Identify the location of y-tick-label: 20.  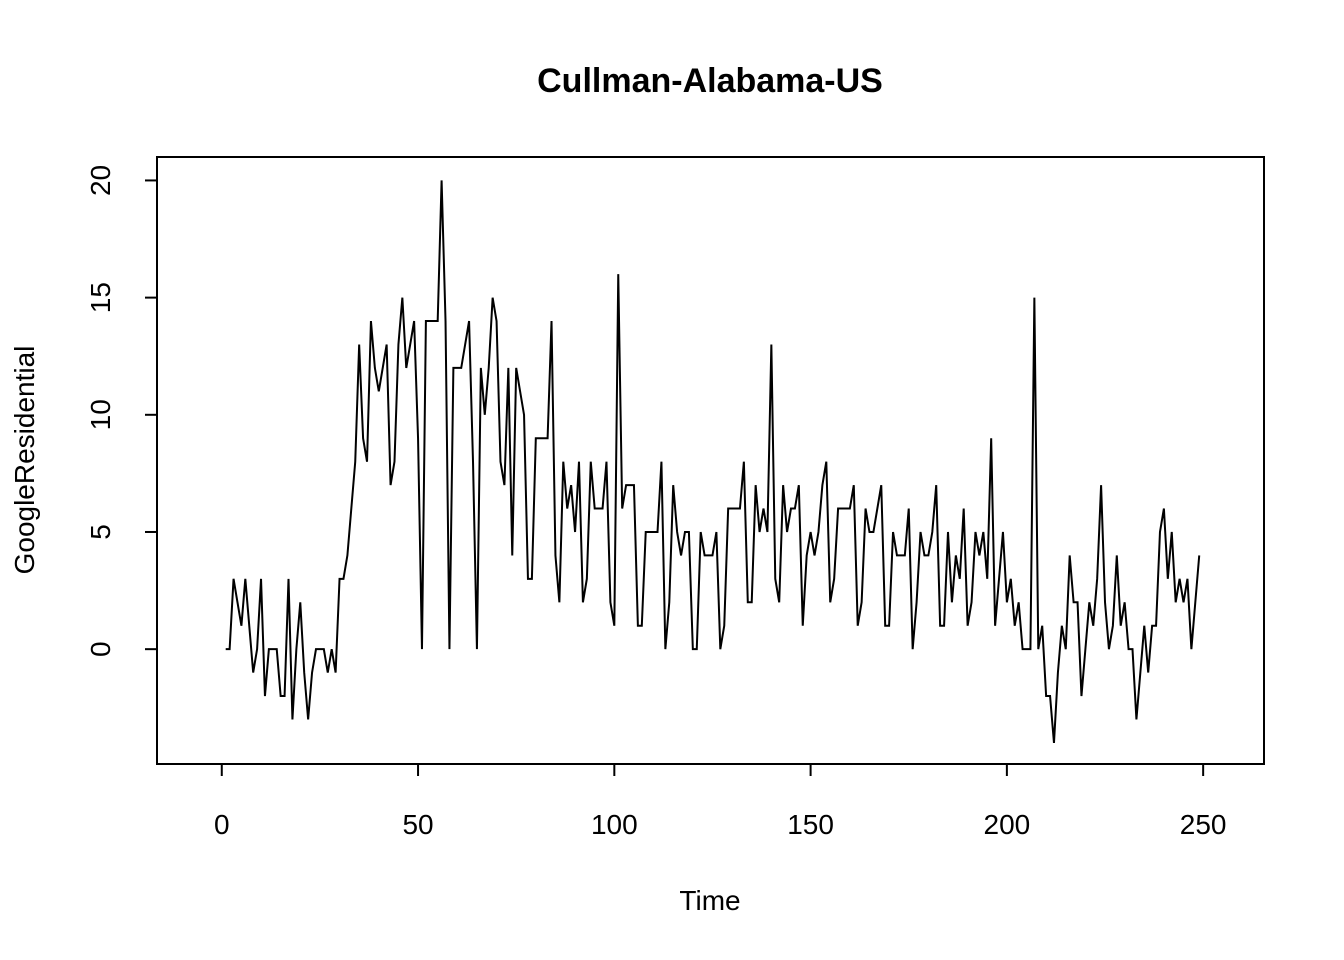
(100, 180).